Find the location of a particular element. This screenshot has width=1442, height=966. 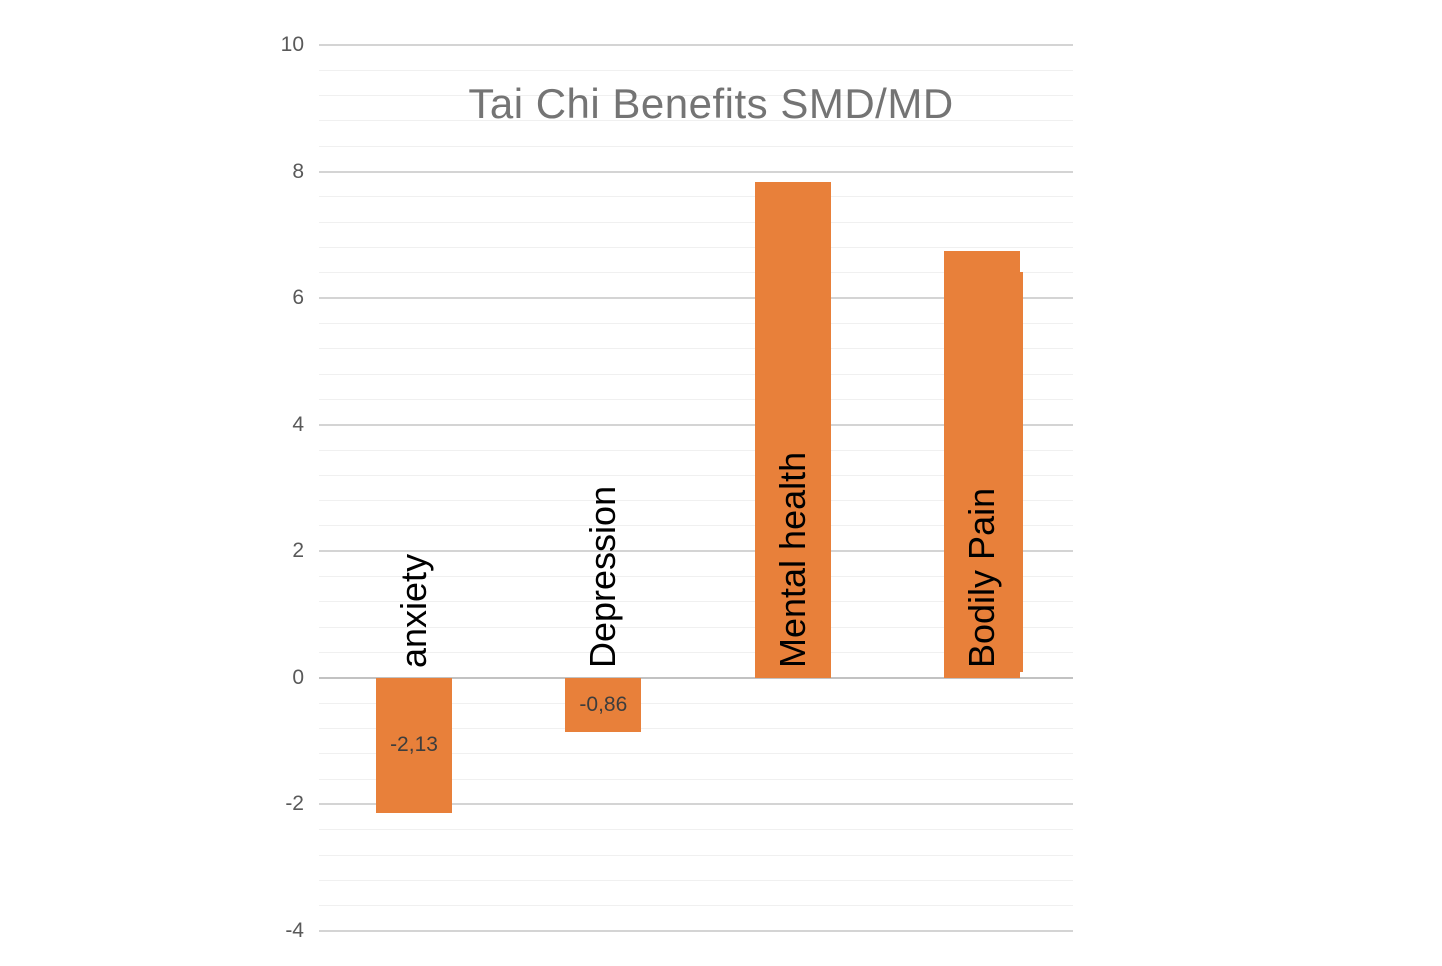

category-label-bodily-pain: Bodily Pain is located at coordinates (981, 577).